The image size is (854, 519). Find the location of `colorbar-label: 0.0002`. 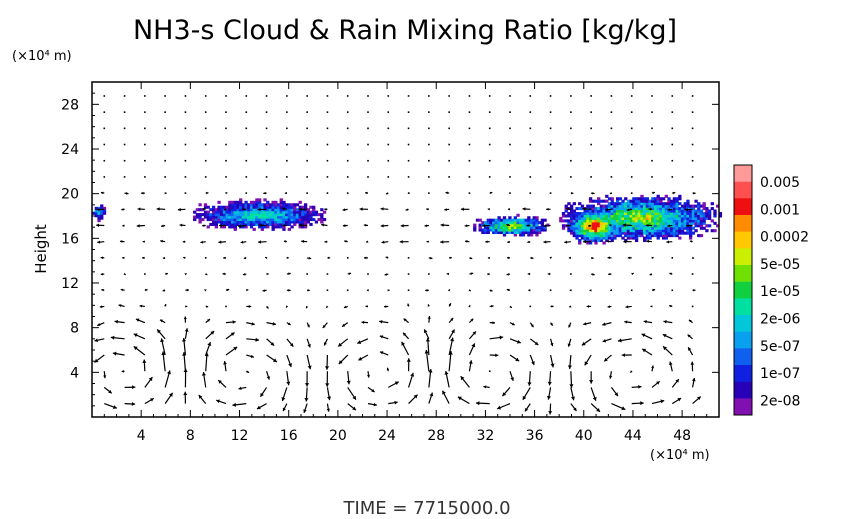

colorbar-label: 0.0002 is located at coordinates (784, 238).